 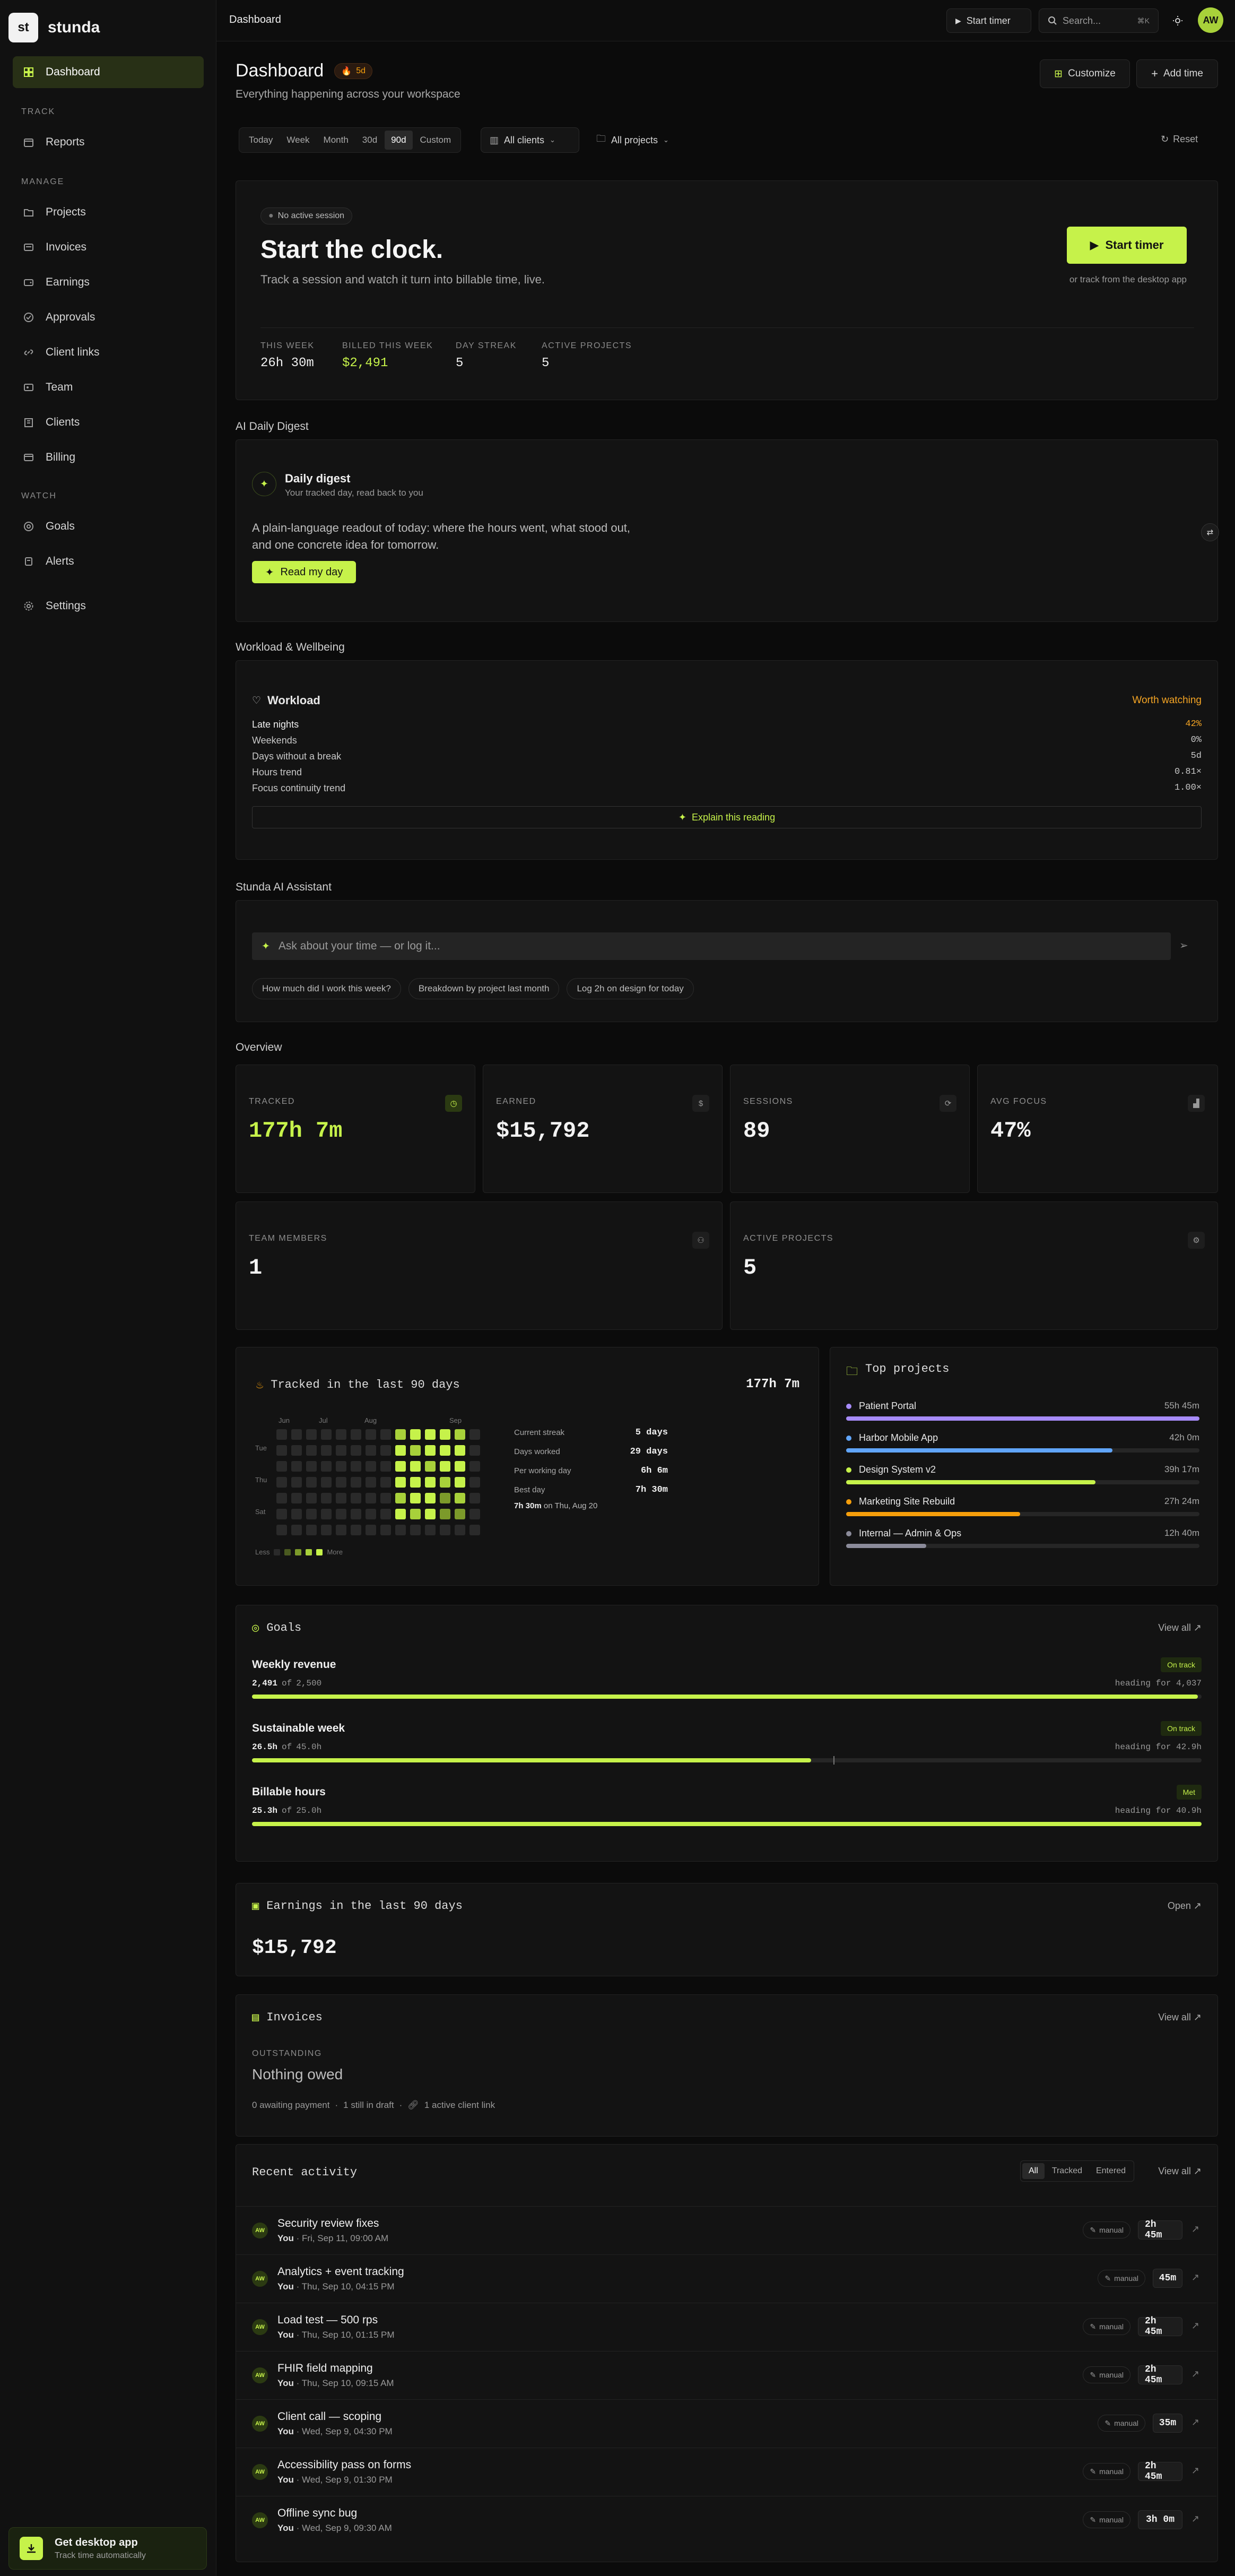 I want to click on brand: st stunda, so click(x=54, y=27).